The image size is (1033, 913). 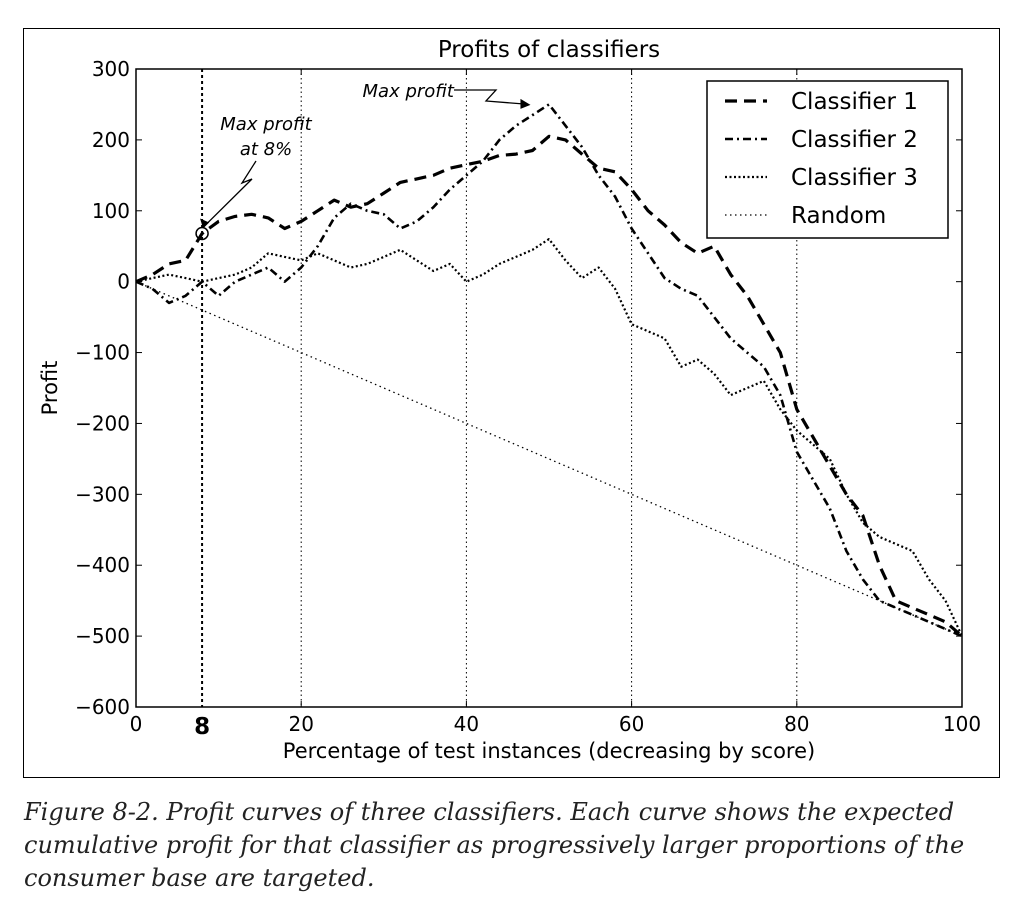 What do you see at coordinates (854, 102) in the screenshot?
I see `legend-label-1: Classifier 1` at bounding box center [854, 102].